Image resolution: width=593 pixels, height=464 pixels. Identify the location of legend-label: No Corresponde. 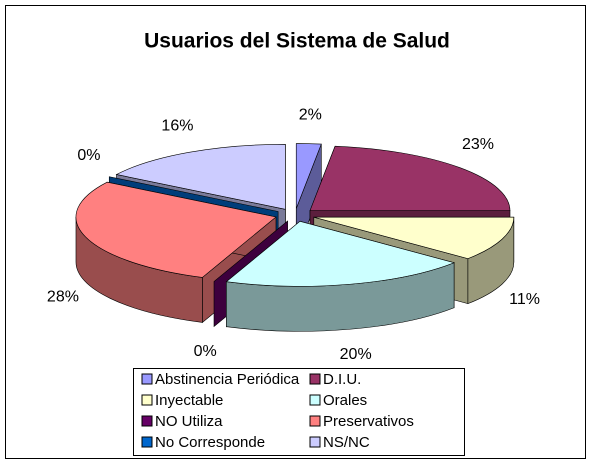
(210, 442).